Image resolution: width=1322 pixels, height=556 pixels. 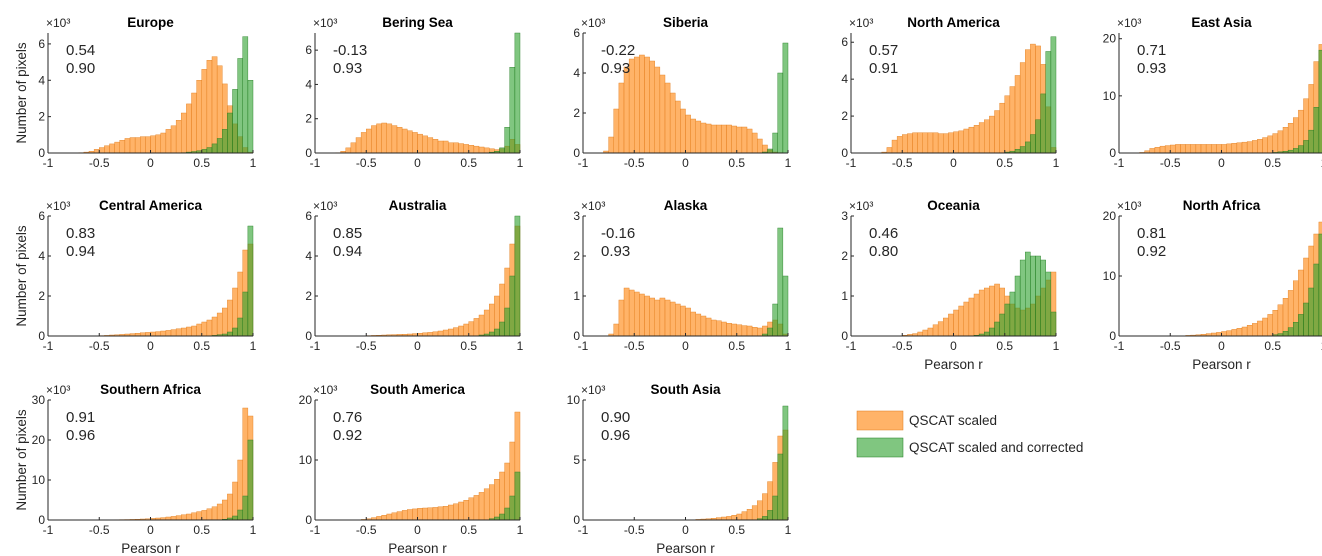 I want to click on r-value: 0.80, so click(x=883, y=251).